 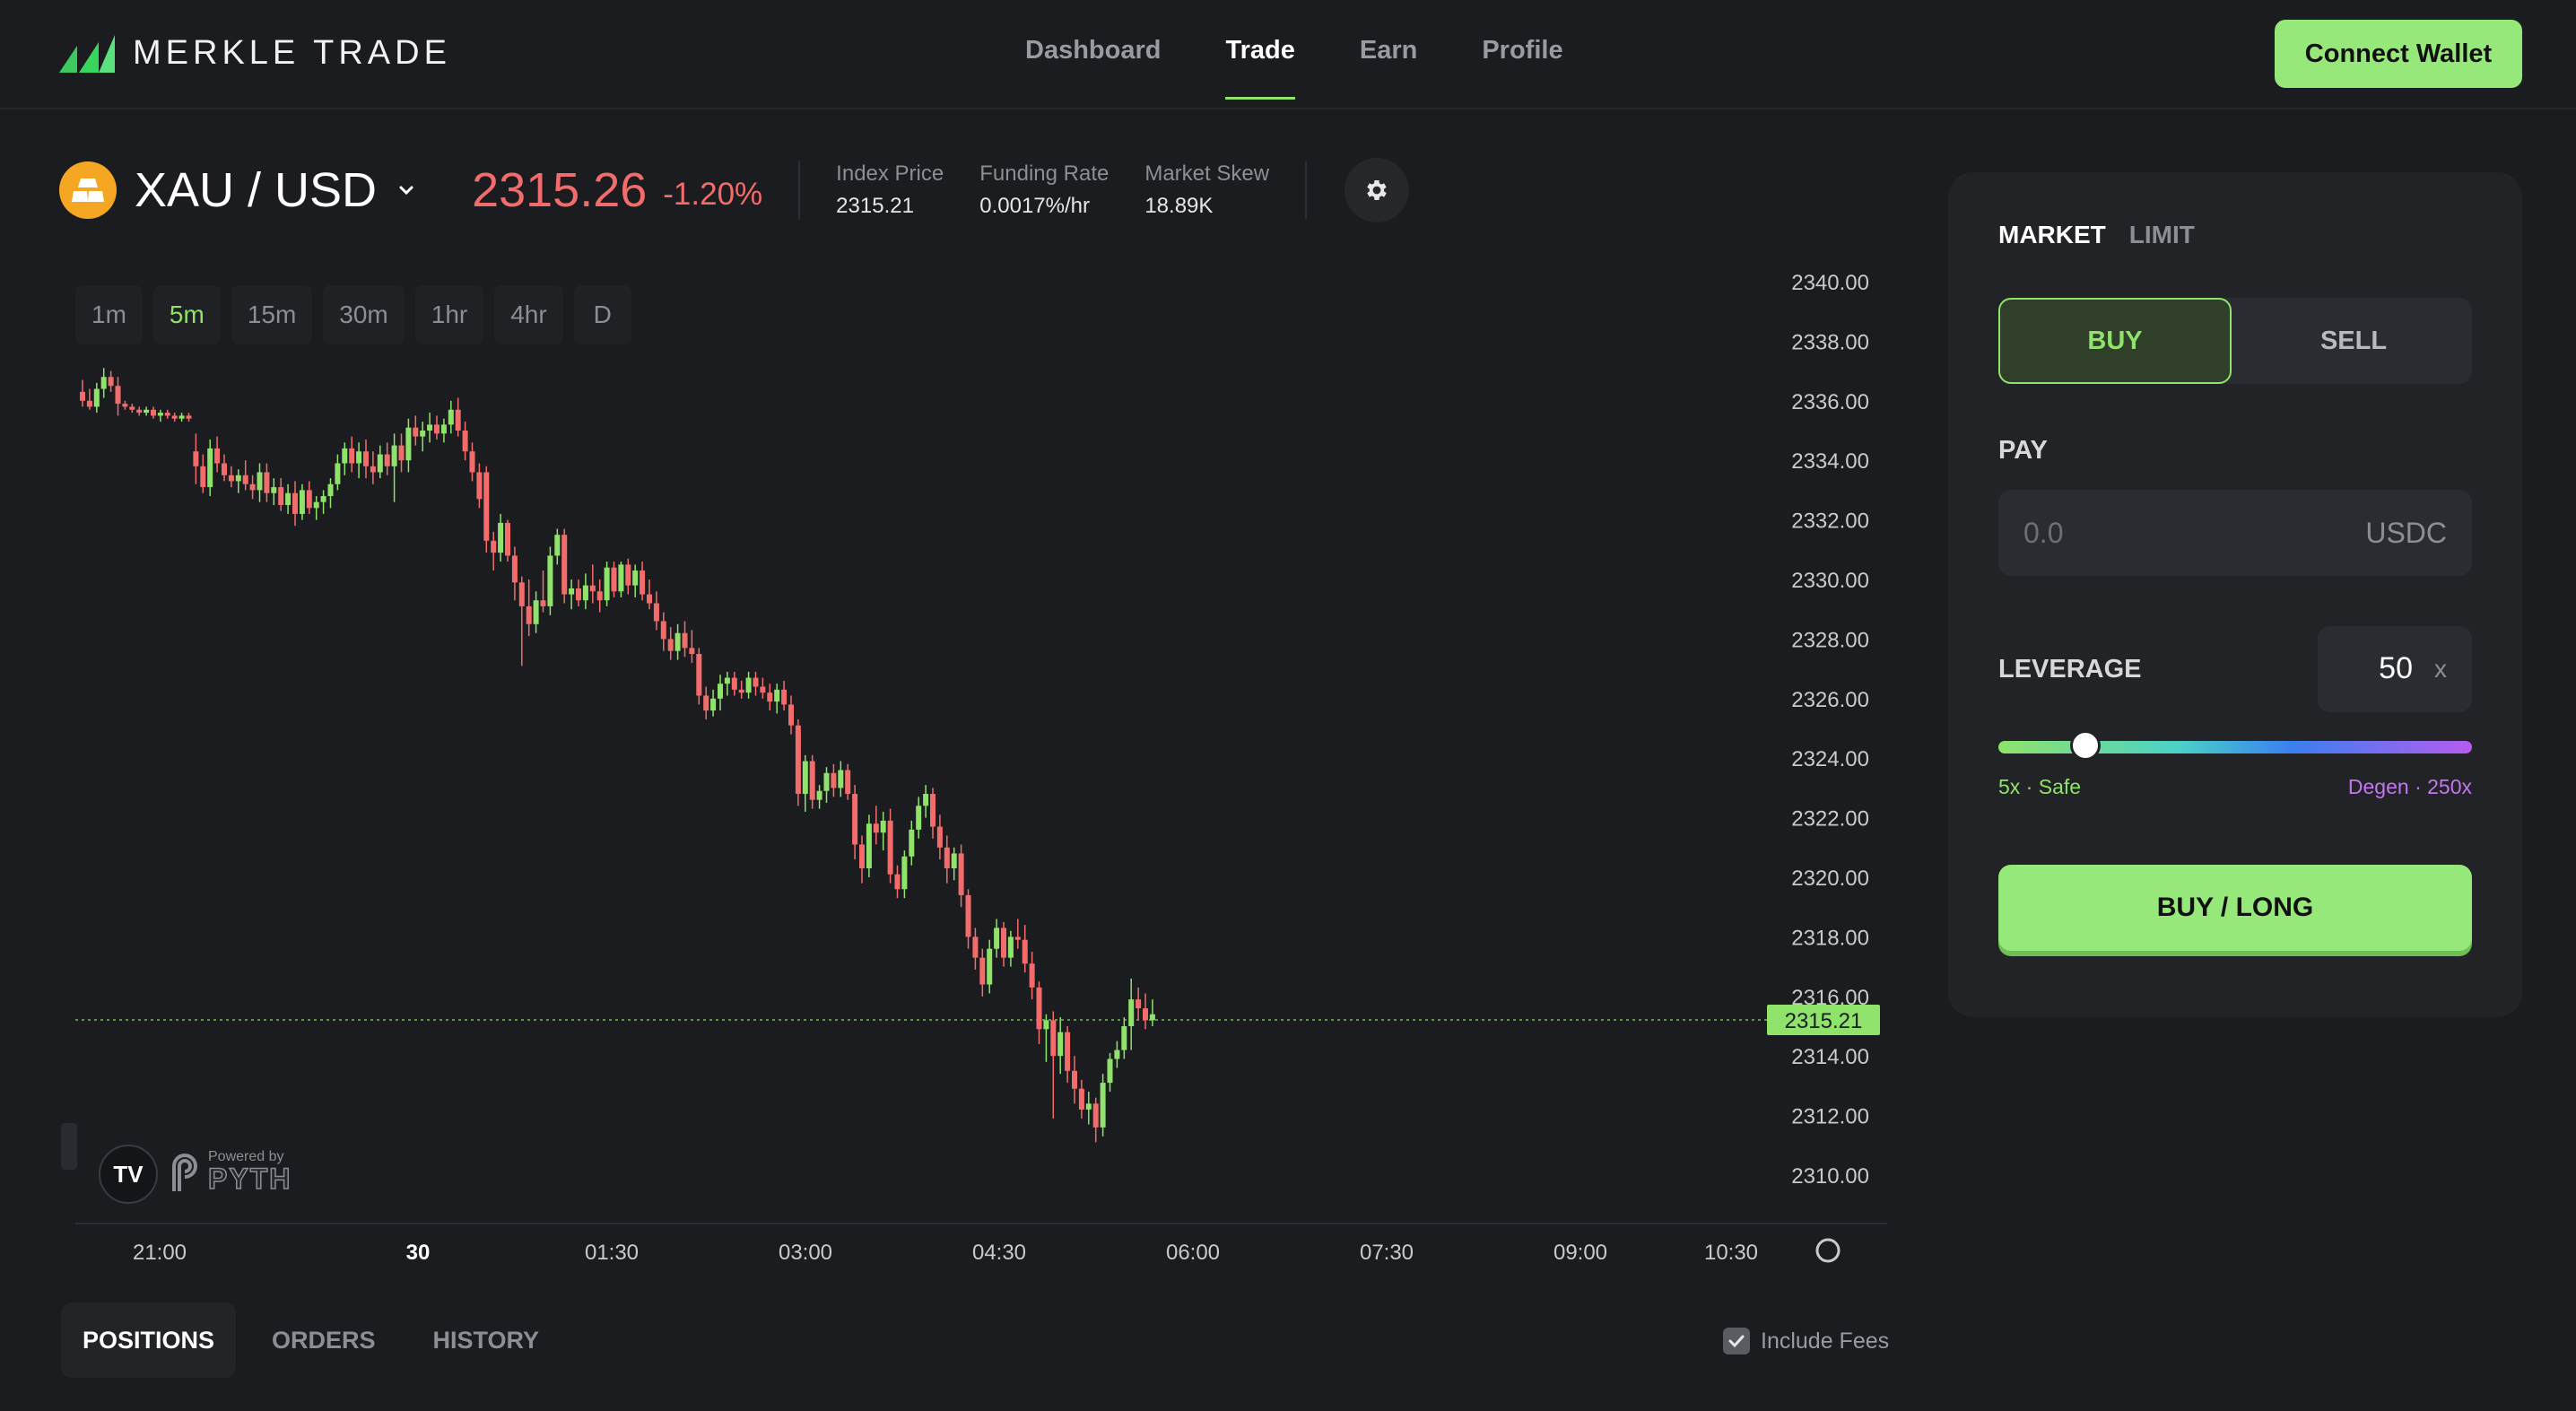 What do you see at coordinates (1377, 190) in the screenshot?
I see `settings-button` at bounding box center [1377, 190].